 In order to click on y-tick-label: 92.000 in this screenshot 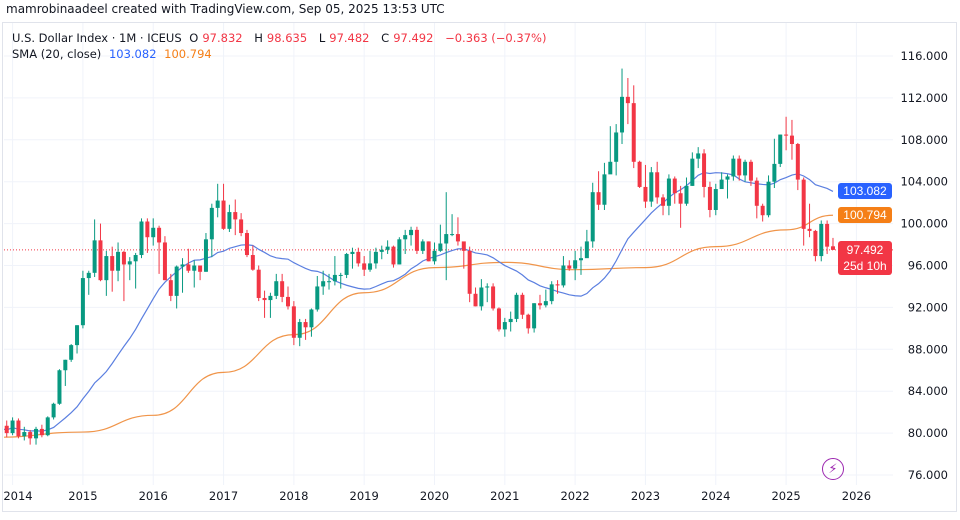, I will do `click(928, 307)`.